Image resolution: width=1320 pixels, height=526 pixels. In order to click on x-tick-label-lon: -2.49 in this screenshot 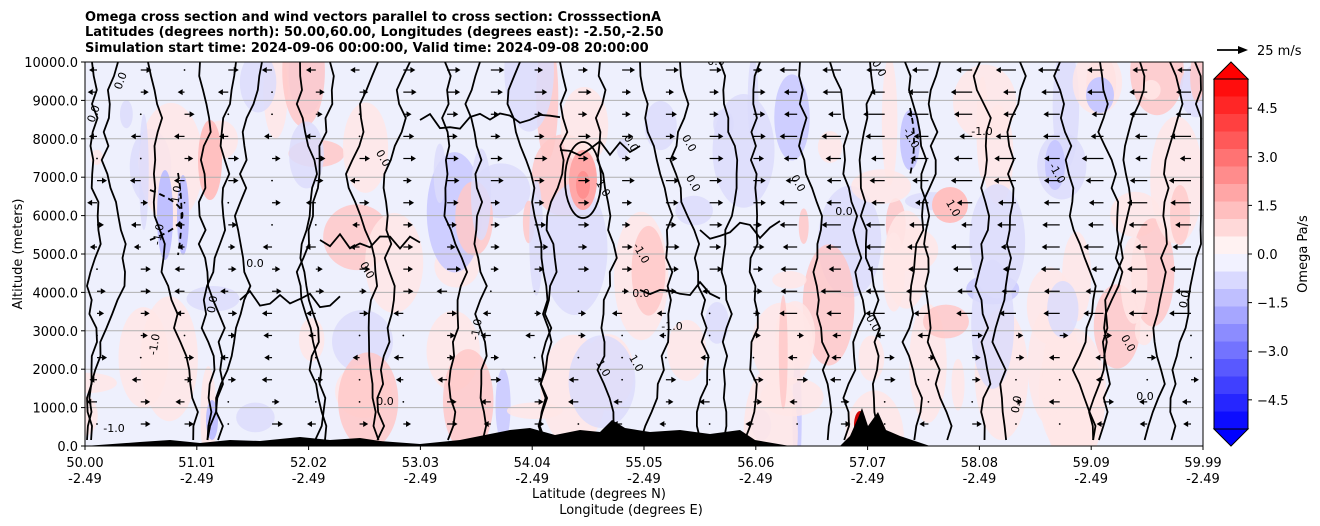, I will do `click(1091, 479)`.